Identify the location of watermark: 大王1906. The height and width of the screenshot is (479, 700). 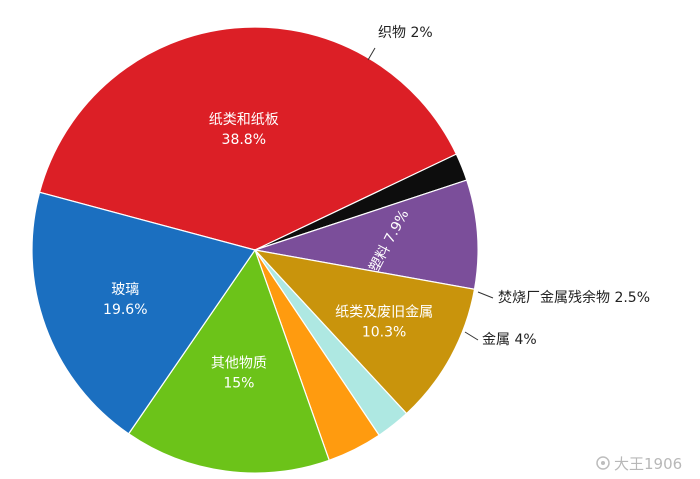
(639, 464).